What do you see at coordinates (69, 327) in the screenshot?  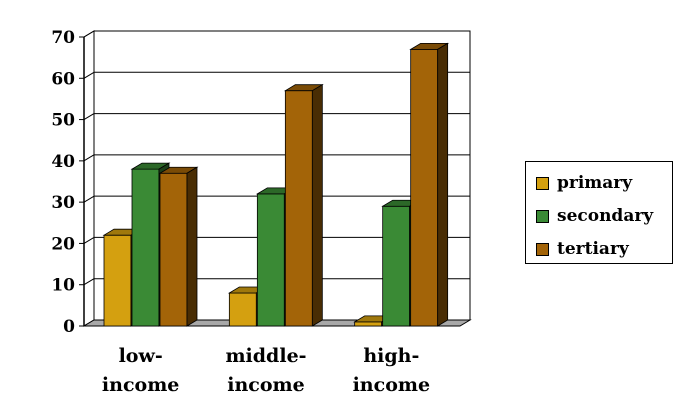 I see `y-tick-label-0: 0` at bounding box center [69, 327].